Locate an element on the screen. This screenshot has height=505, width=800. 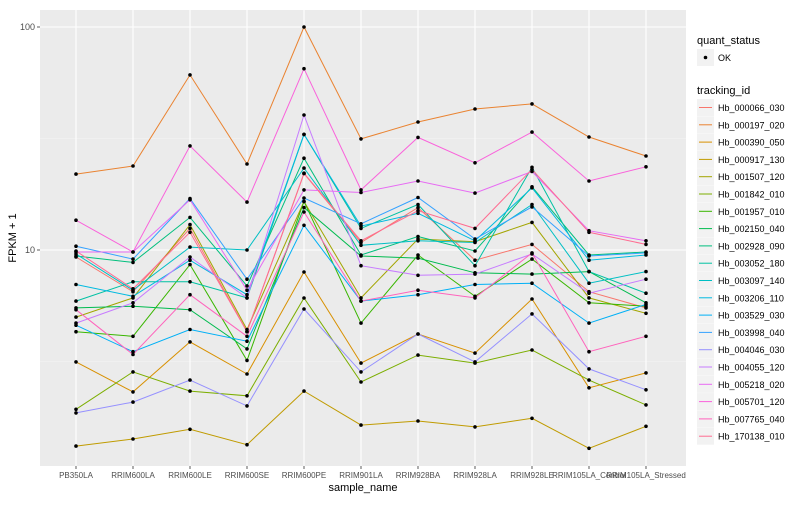
legend-label: Hb_002928_090 is located at coordinates (751, 246).